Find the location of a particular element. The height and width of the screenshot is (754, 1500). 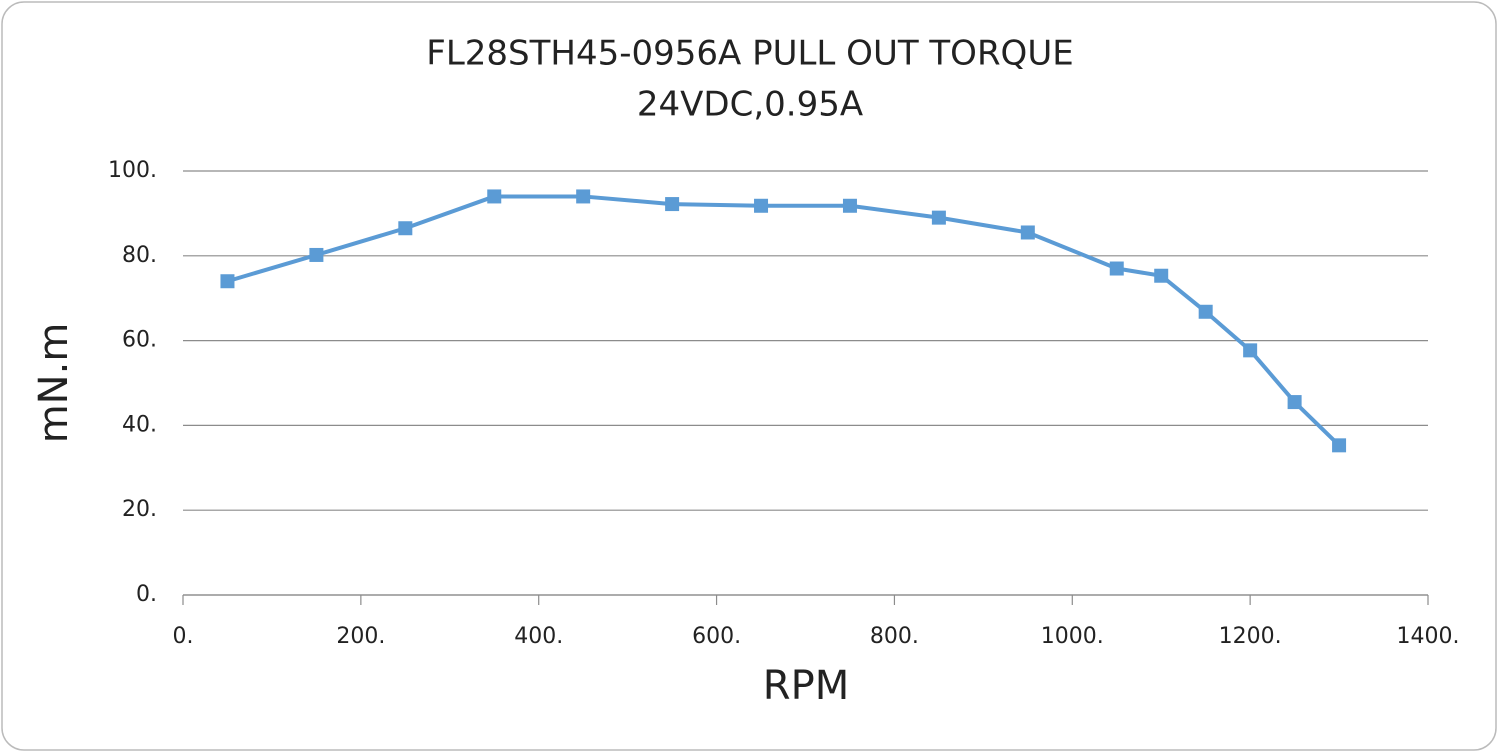

x-tick-label: 200. is located at coordinates (360, 636).